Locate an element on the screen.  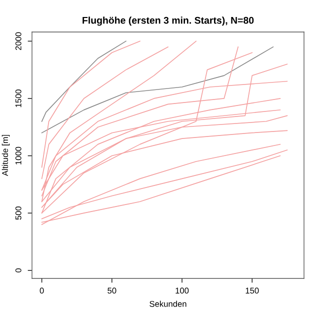
y-tick-label: 2000 is located at coordinates (18, 41).